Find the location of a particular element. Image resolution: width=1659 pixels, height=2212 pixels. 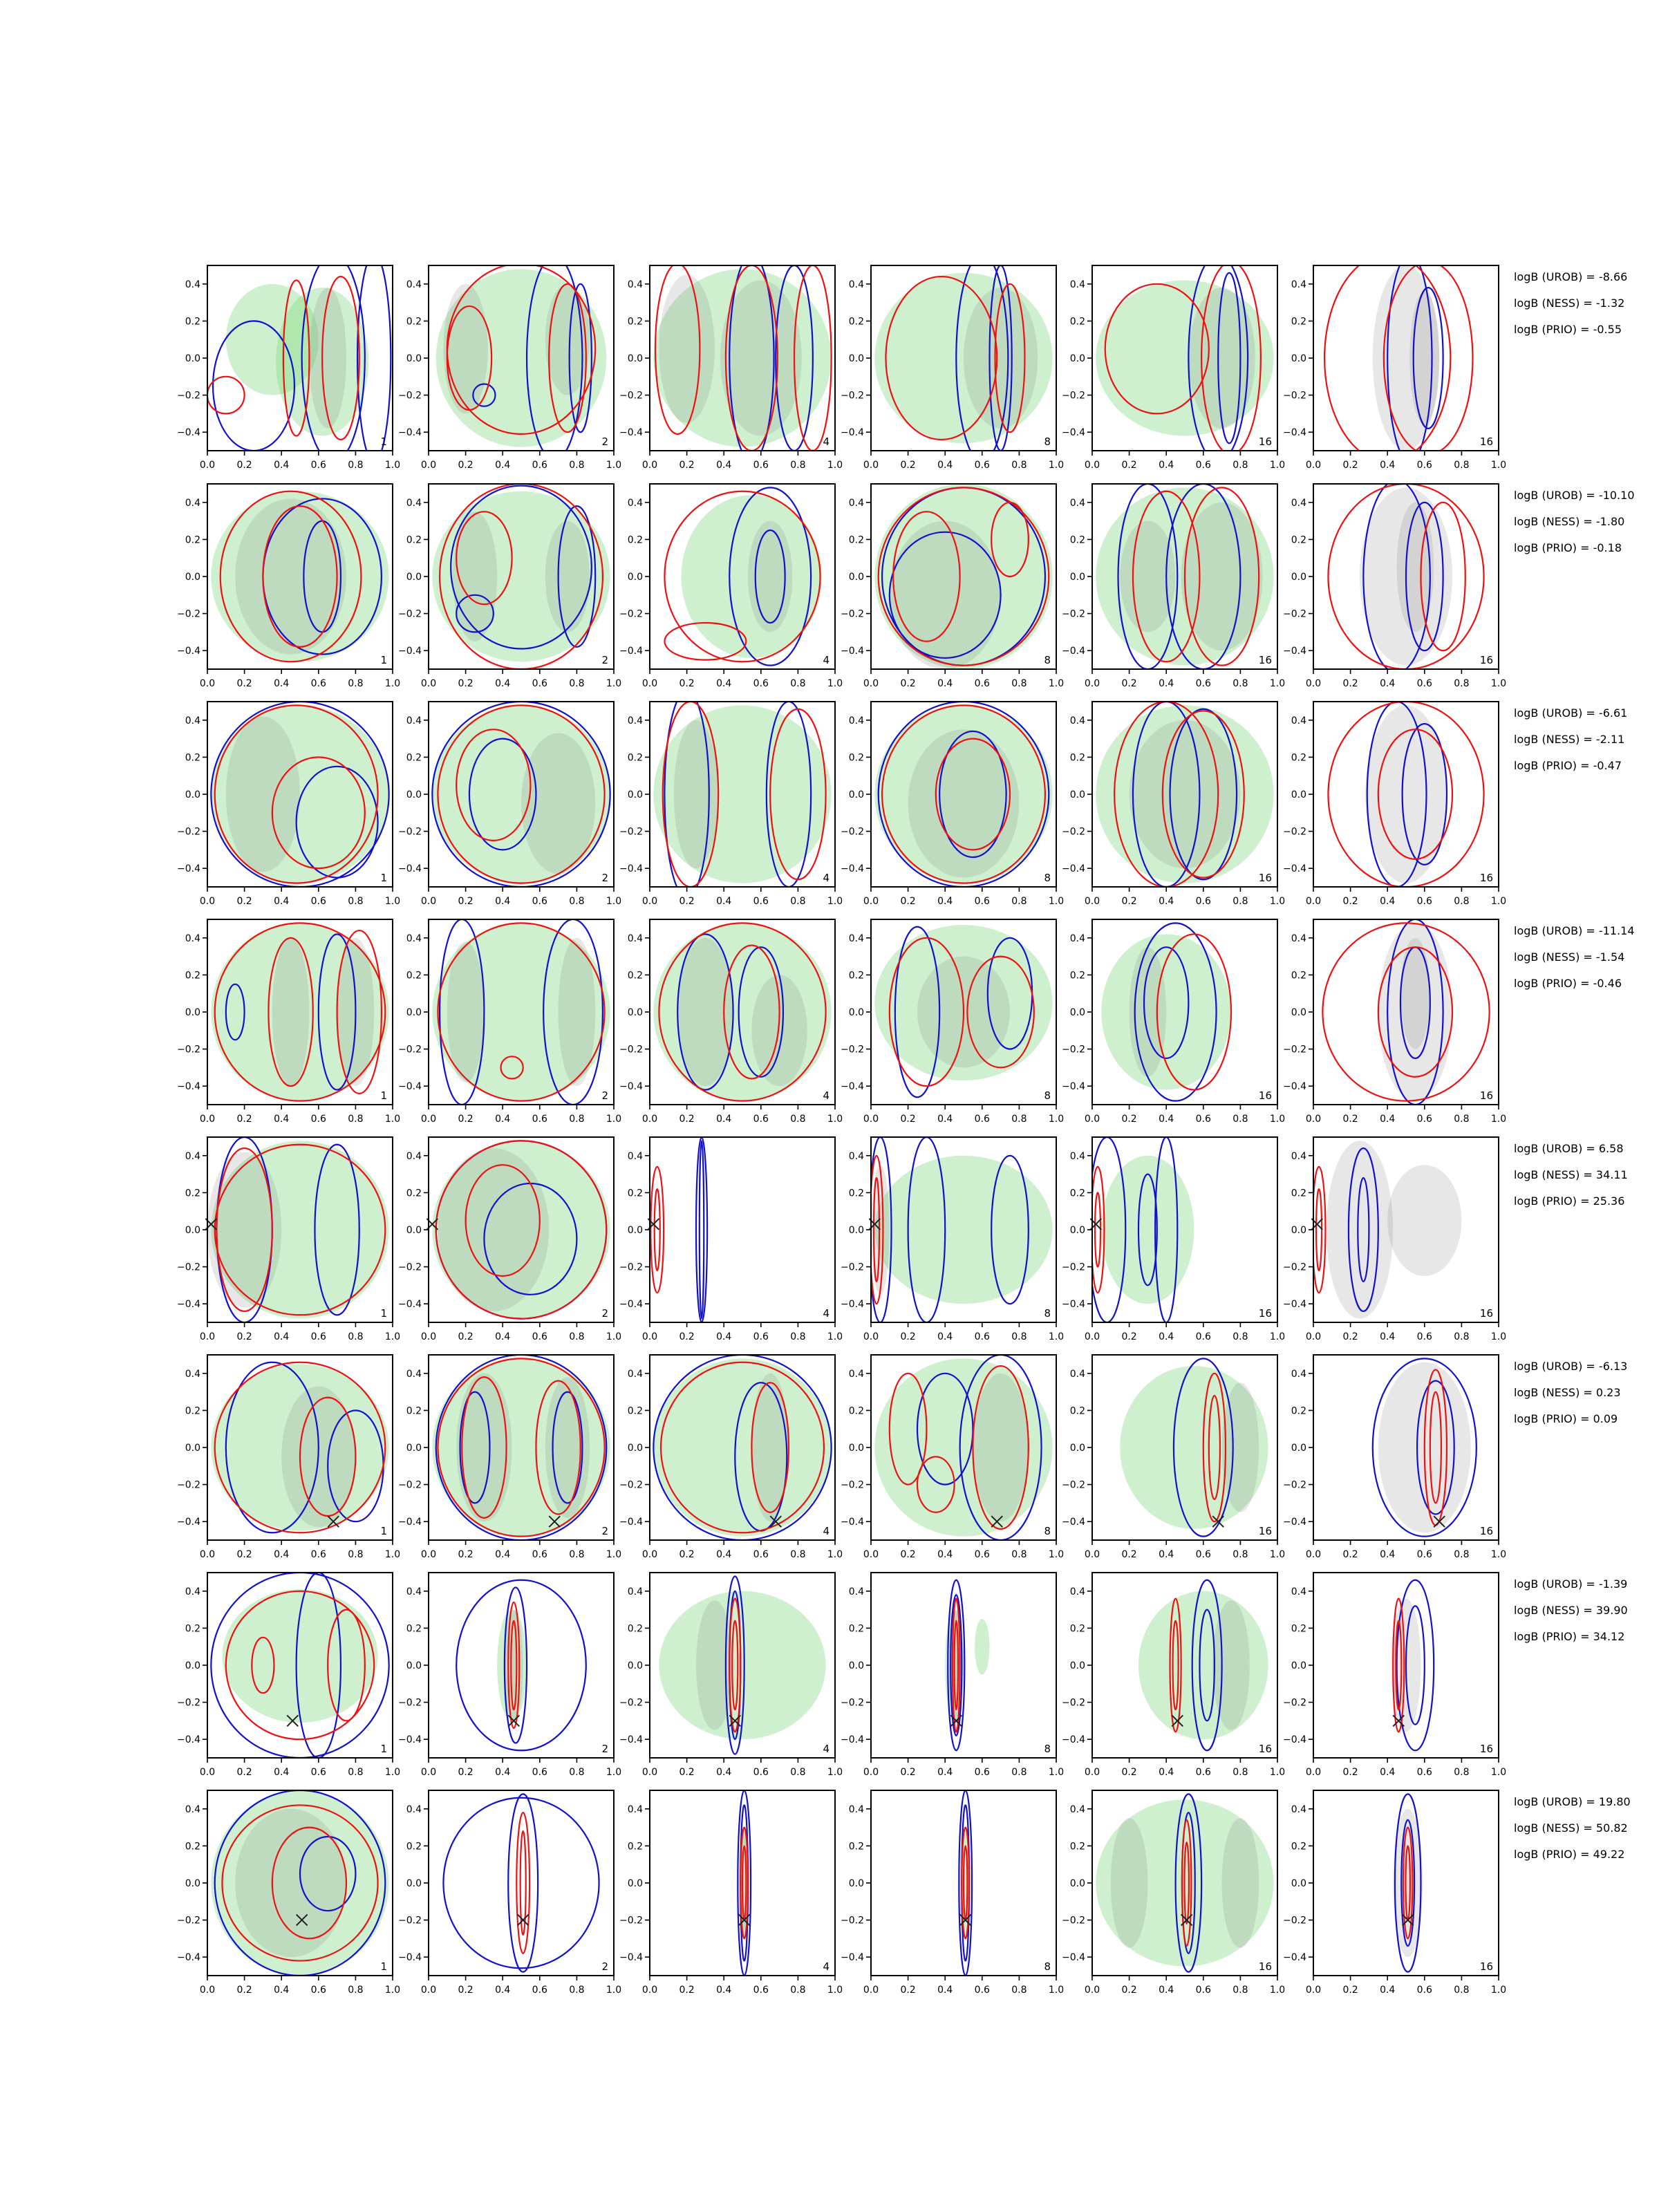

panel-r5-c3: 0.0 0.2 0.4 0.6 0.8 1.0 0.4 0.2 0.0 −0.2 −0.4 4 is located at coordinates (731, 1239).